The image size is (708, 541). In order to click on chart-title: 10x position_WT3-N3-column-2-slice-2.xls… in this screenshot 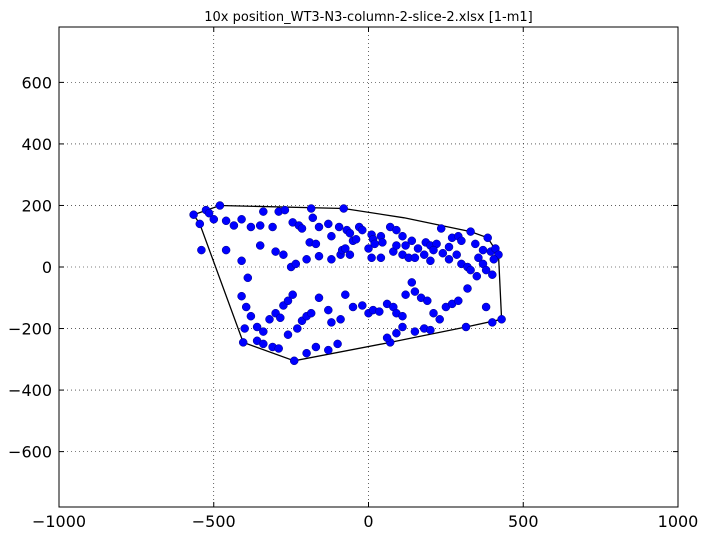, I will do `click(368, 17)`.